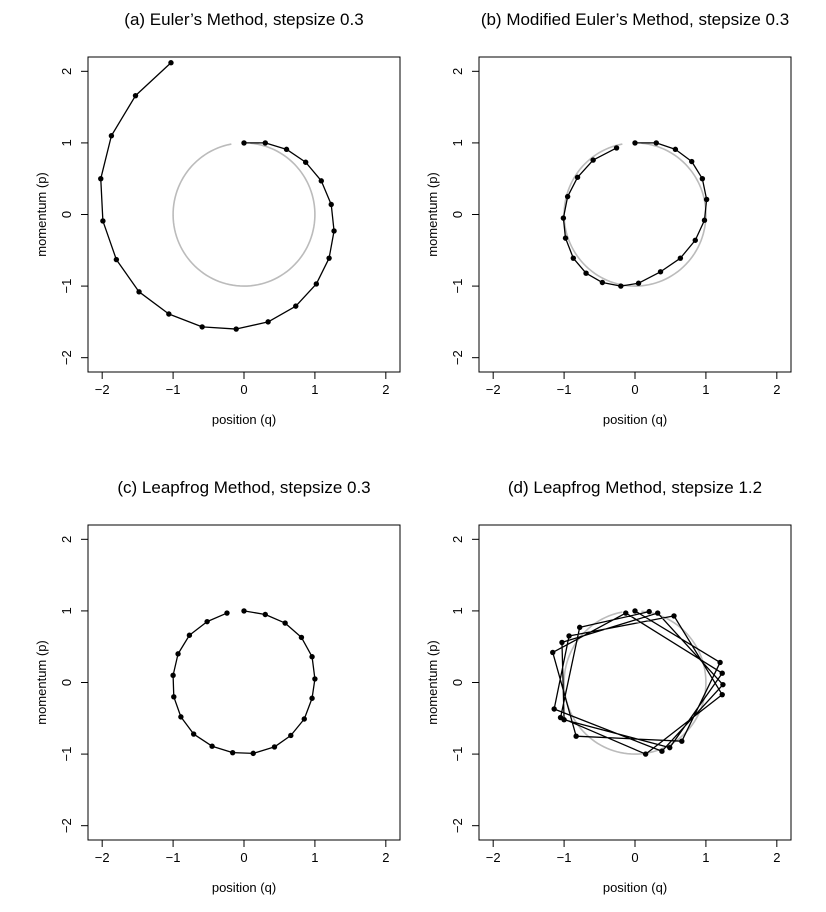  I want to click on panel-title: (d) Leapfrog Method, stepsize 1.2, so click(635, 487).